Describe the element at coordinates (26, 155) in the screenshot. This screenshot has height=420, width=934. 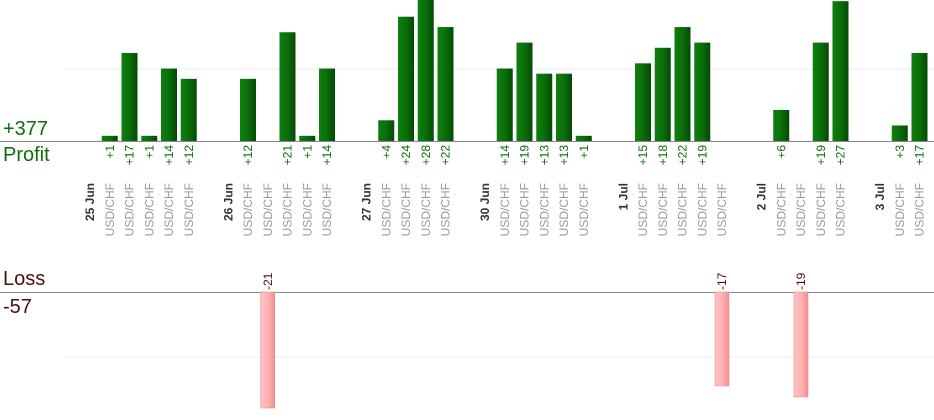
I see `profit-label: Profit` at that location.